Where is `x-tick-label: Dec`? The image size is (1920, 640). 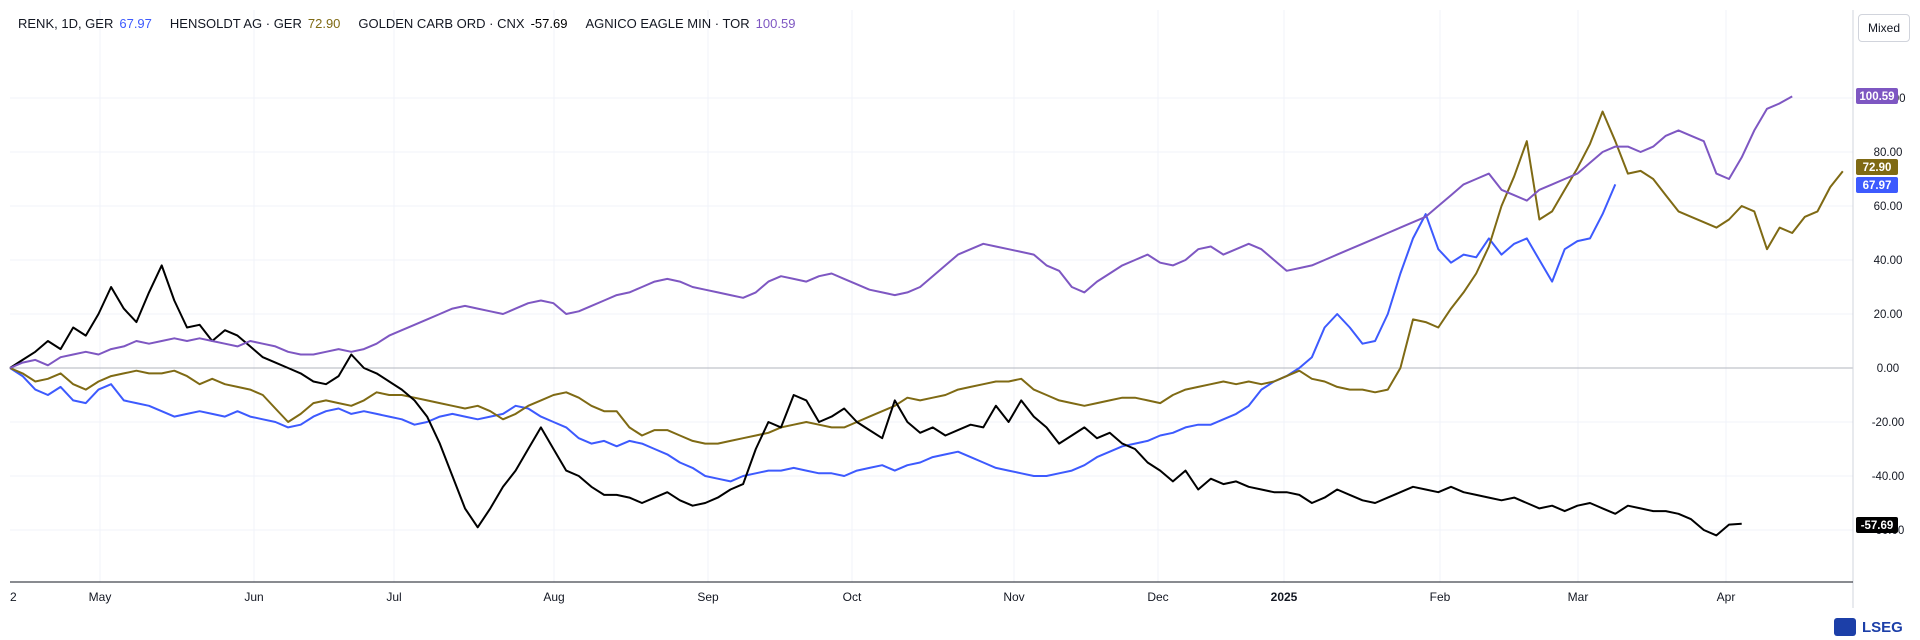
x-tick-label: Dec is located at coordinates (1157, 597).